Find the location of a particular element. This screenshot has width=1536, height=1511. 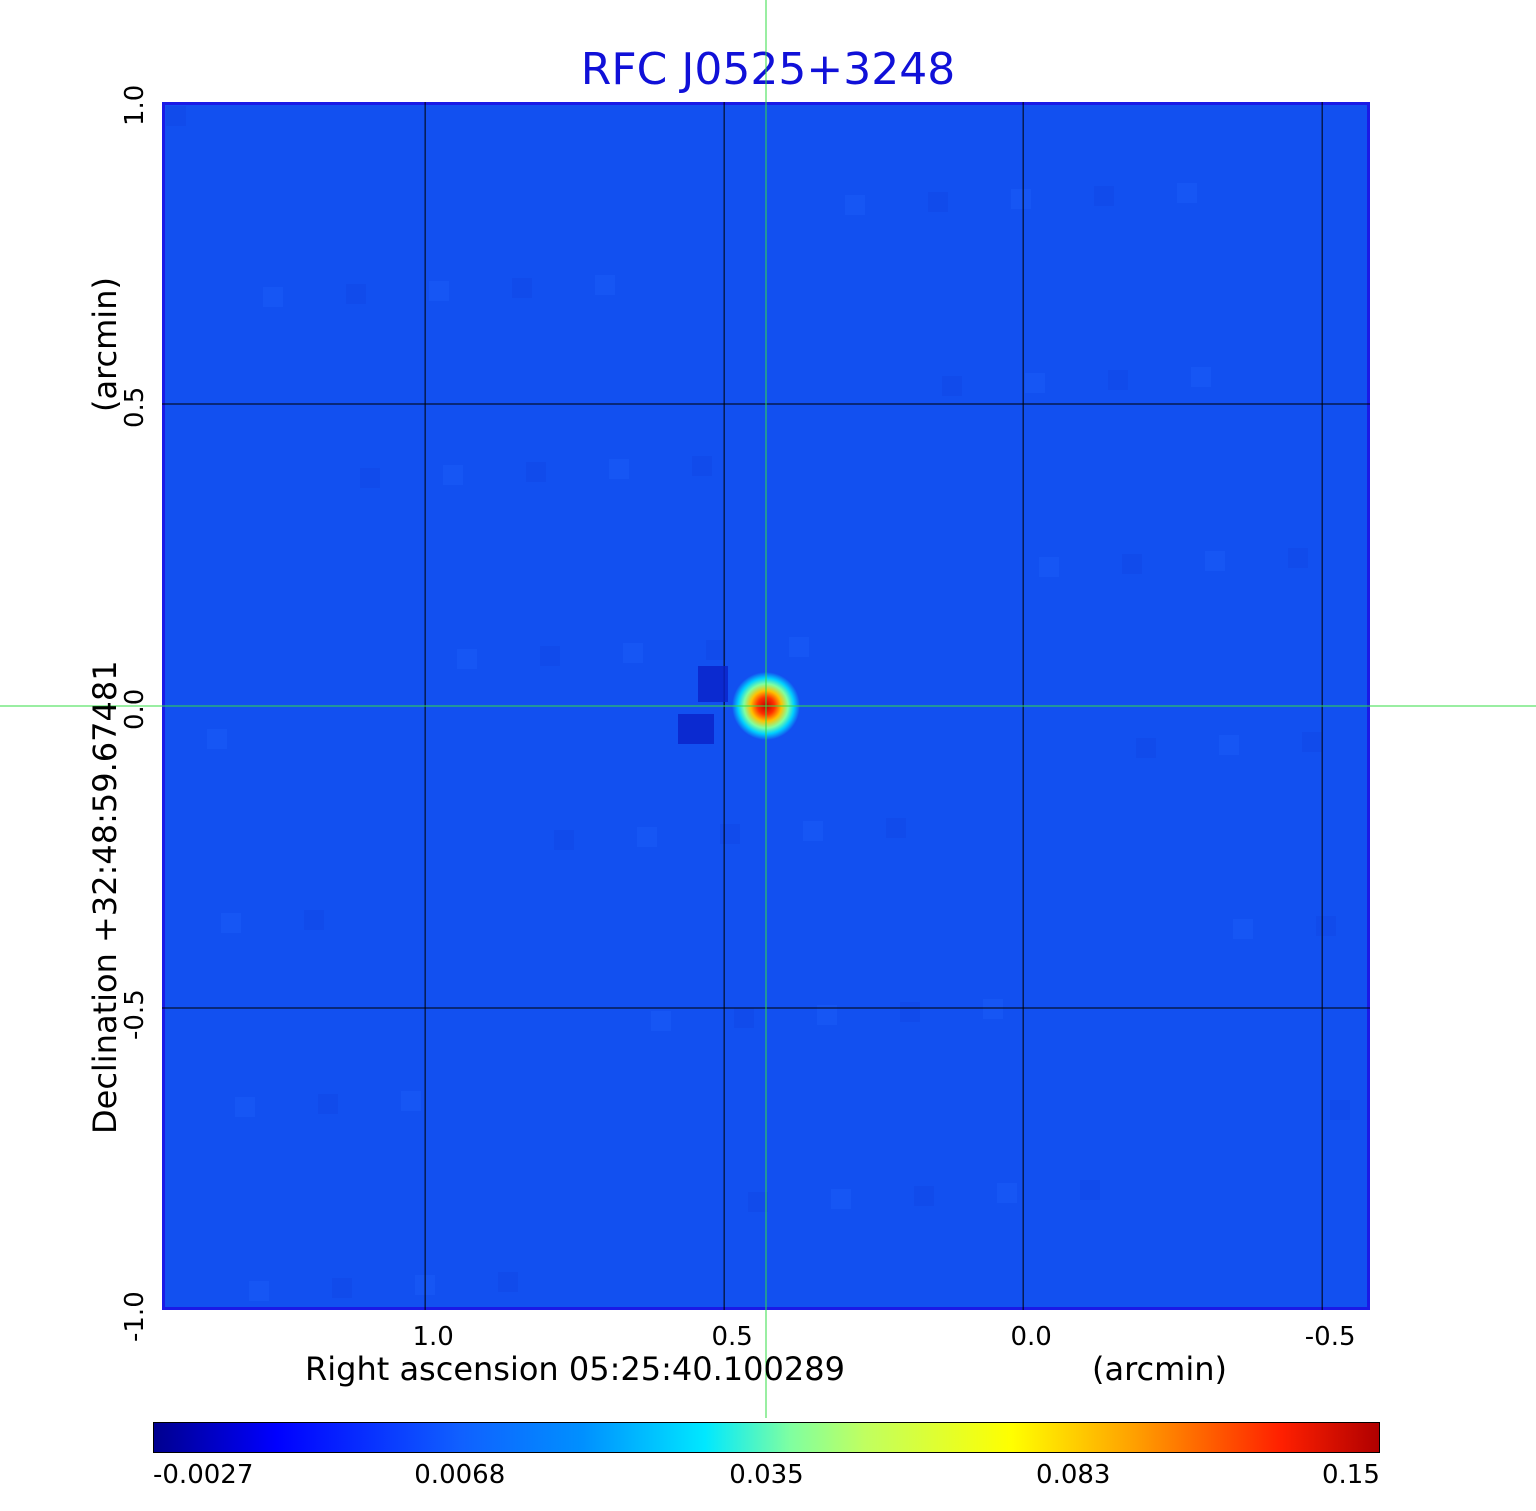

colorbar-tick-label: 0.083 is located at coordinates (1073, 1475).